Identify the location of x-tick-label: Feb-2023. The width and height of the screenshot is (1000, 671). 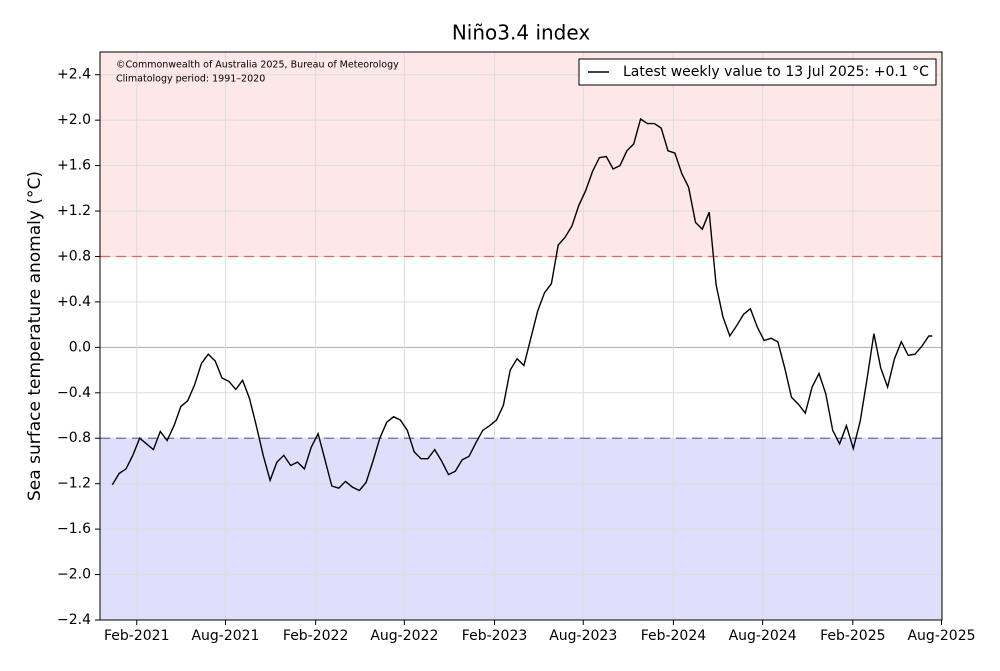
(494, 636).